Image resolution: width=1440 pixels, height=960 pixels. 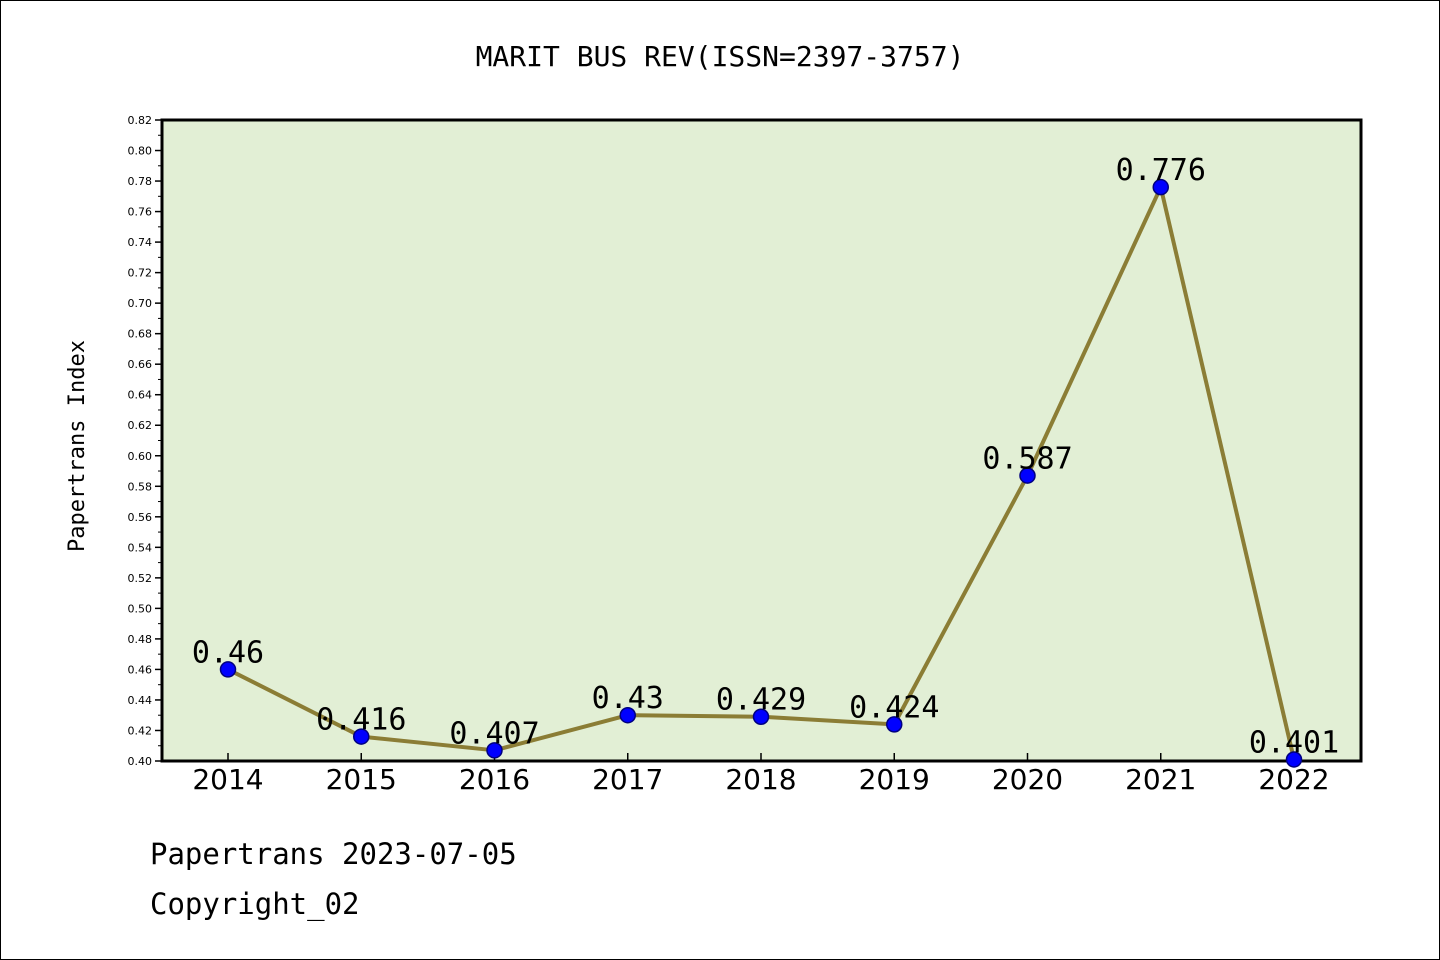 I want to click on data-label: 0.407, so click(x=494, y=733).